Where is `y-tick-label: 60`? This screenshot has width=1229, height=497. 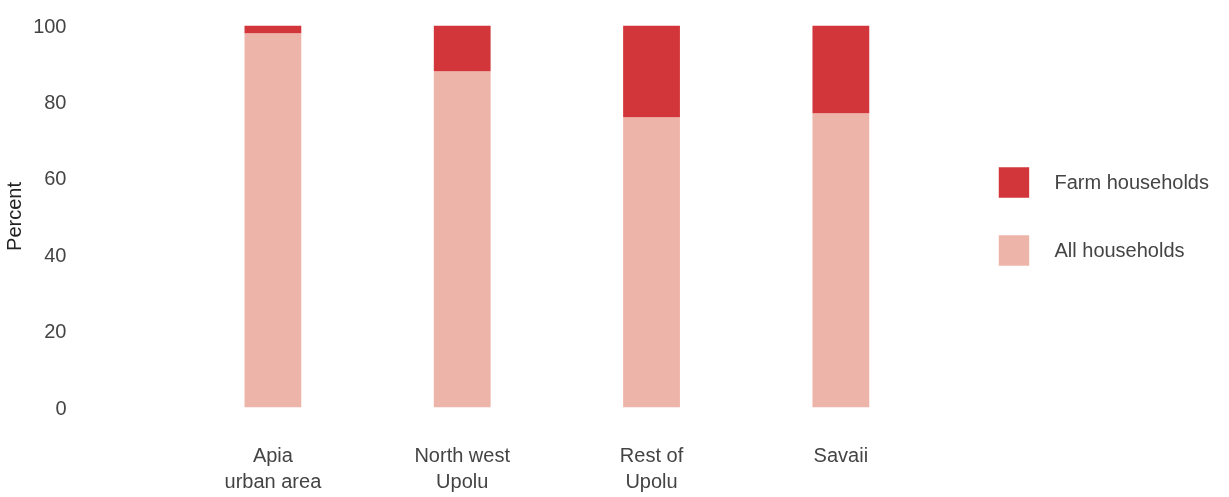 y-tick-label: 60 is located at coordinates (55, 178).